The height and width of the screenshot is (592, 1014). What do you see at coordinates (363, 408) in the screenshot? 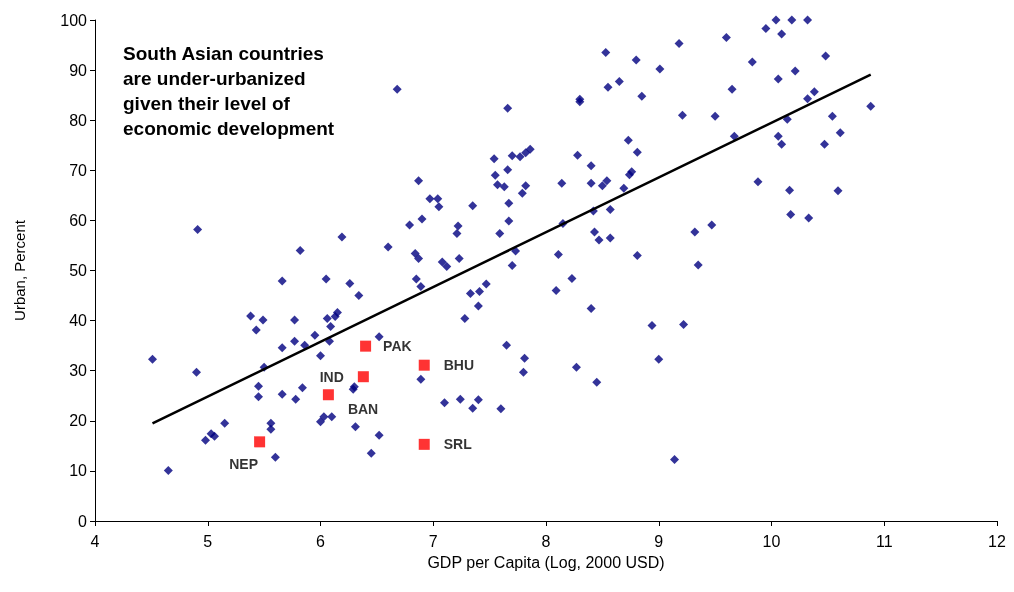
I see `data-label: BAN` at bounding box center [363, 408].